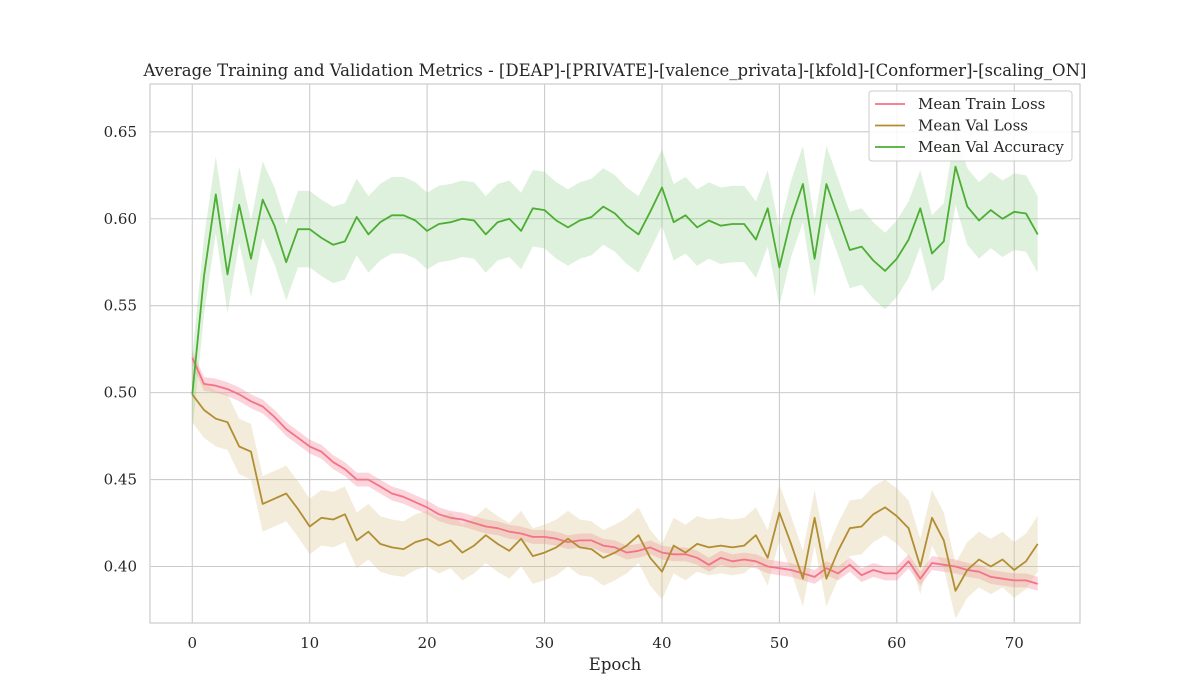 This screenshot has width=1200, height=700. I want to click on y-tick-label: 0.45, so click(120, 480).